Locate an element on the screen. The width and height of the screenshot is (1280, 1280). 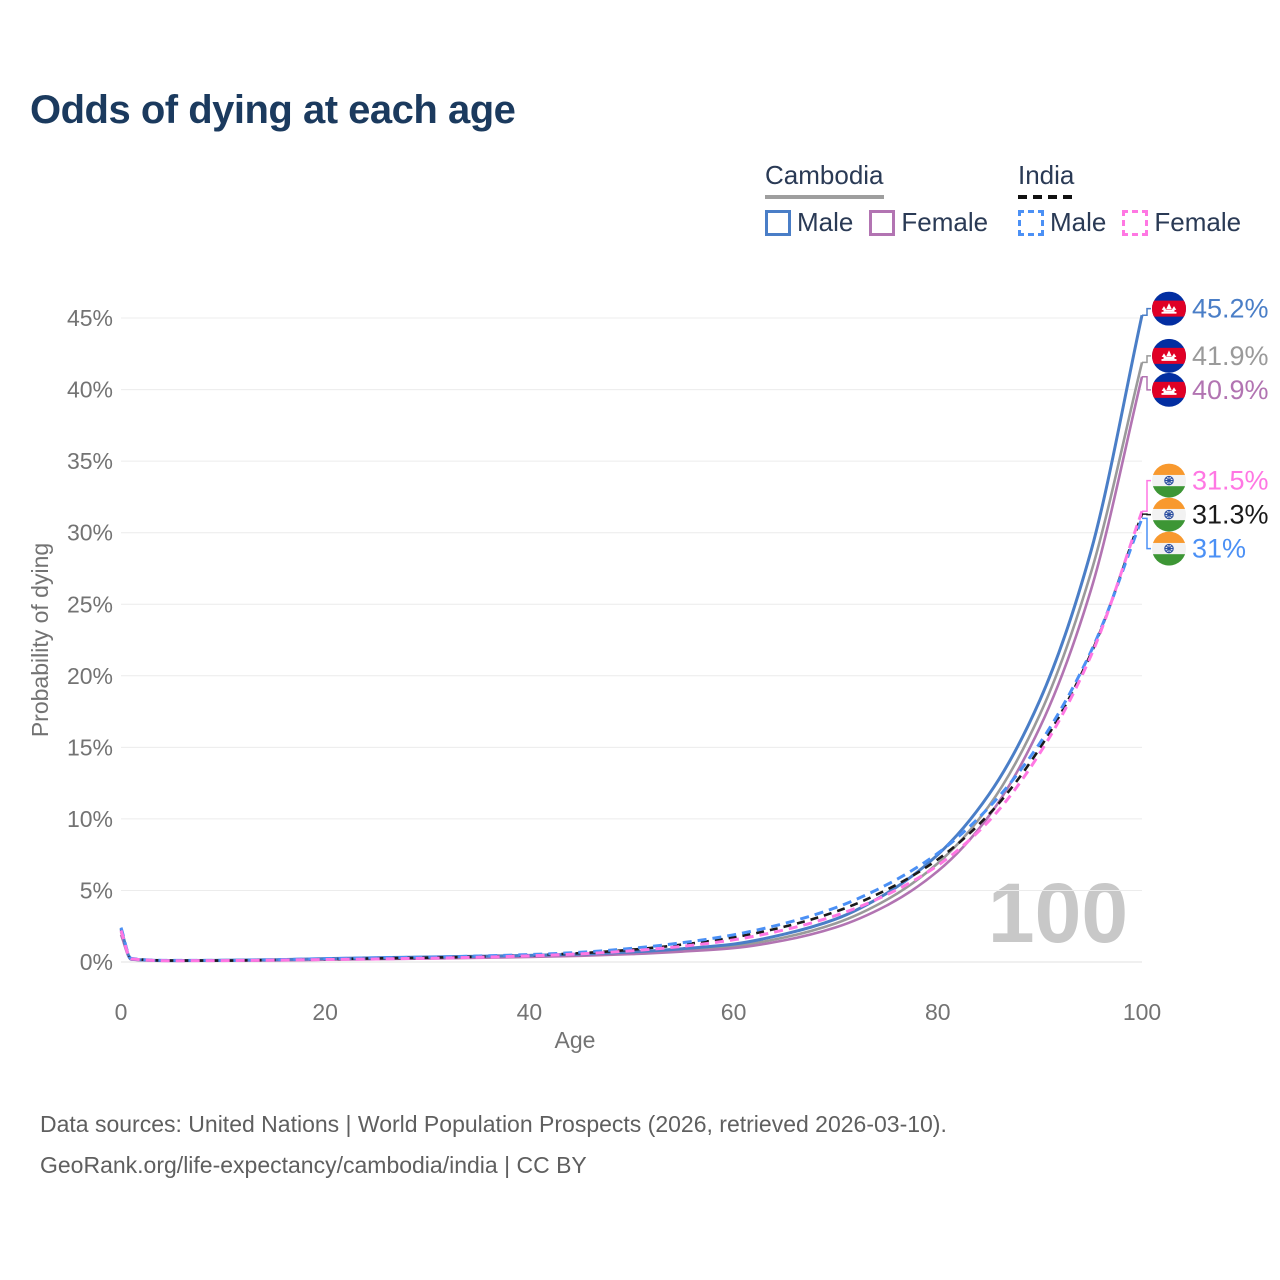
end-label-cambodia-female: 40.9% is located at coordinates (1205, 390).